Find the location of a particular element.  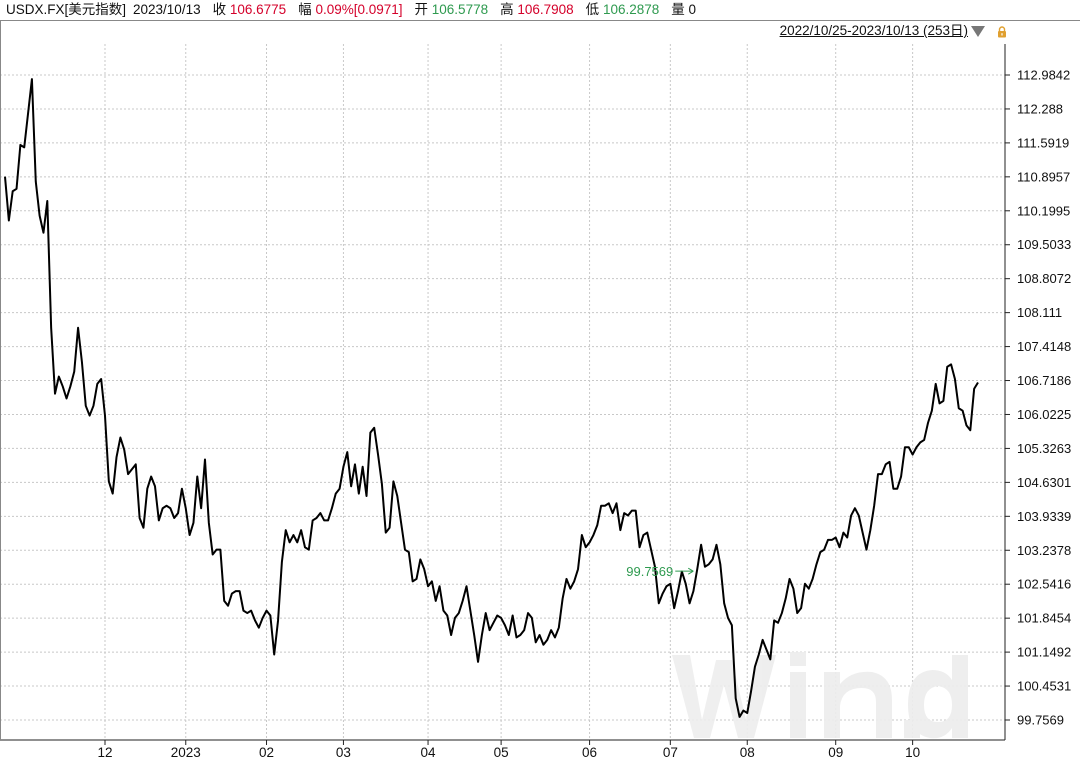

min-annotation-arrowhead is located at coordinates (690, 571).